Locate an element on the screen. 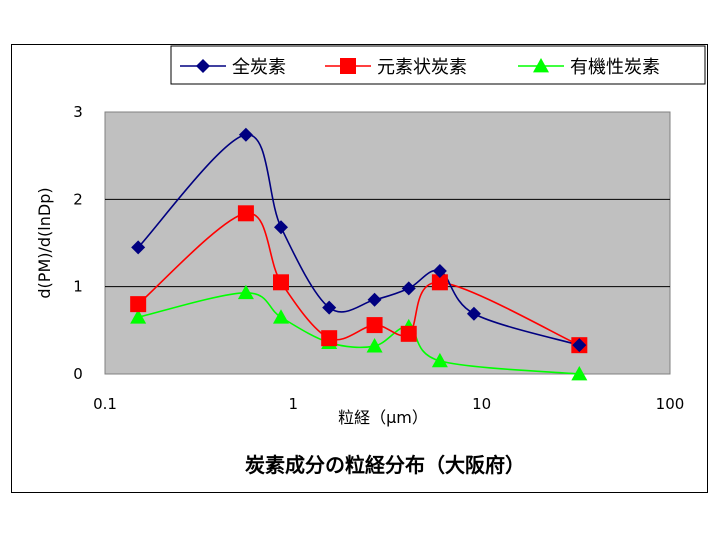  legend-label: 全炭素 is located at coordinates (259, 67).